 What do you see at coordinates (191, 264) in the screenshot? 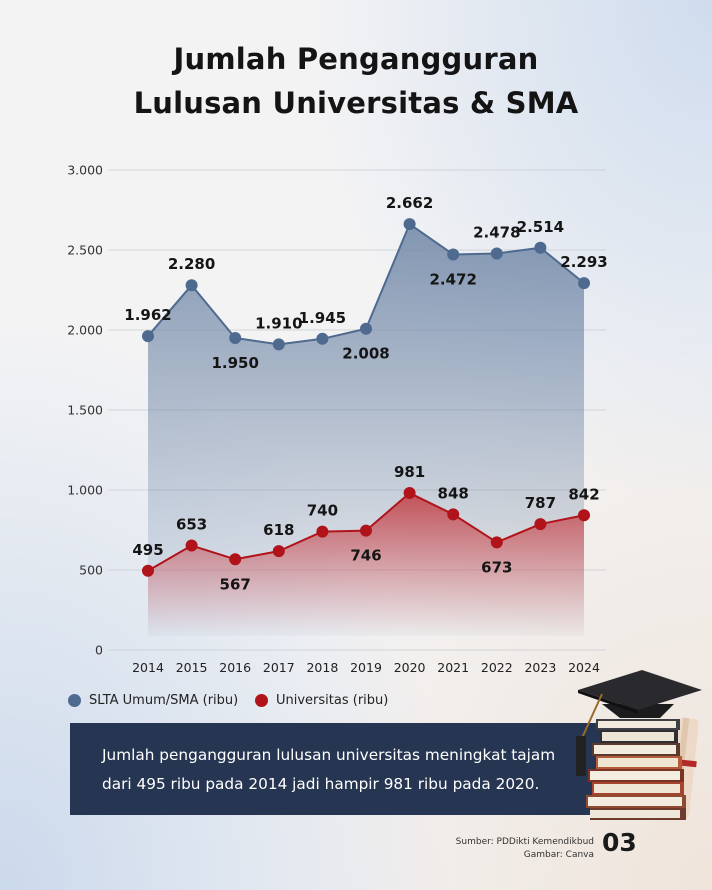
I see `data-label: 2.280` at bounding box center [191, 264].